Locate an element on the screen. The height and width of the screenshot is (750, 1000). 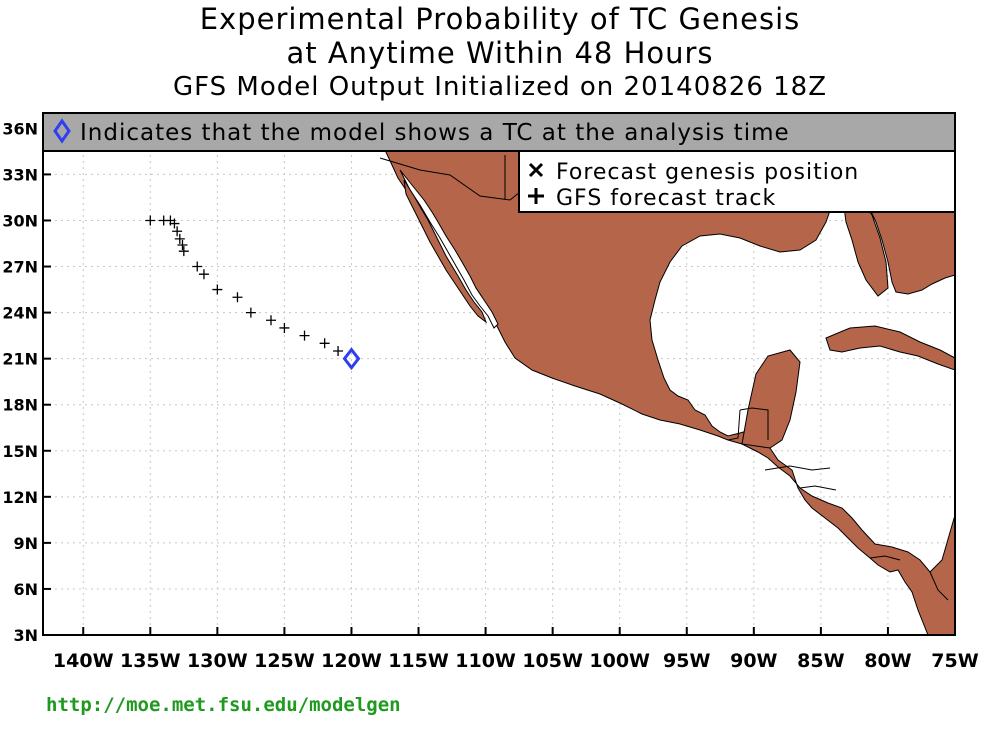
forecast-track is located at coordinates (244, 285).